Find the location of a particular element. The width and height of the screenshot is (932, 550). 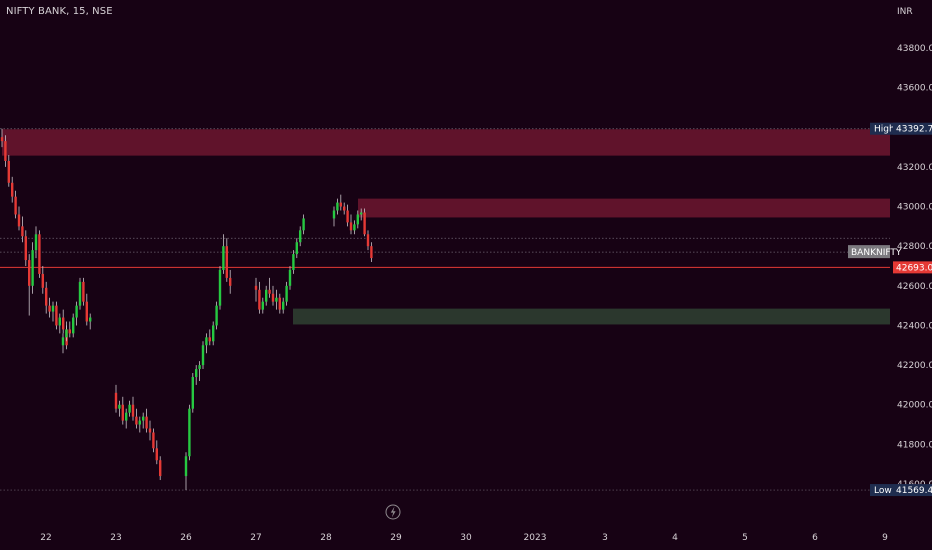

support-zone is located at coordinates (591, 316).